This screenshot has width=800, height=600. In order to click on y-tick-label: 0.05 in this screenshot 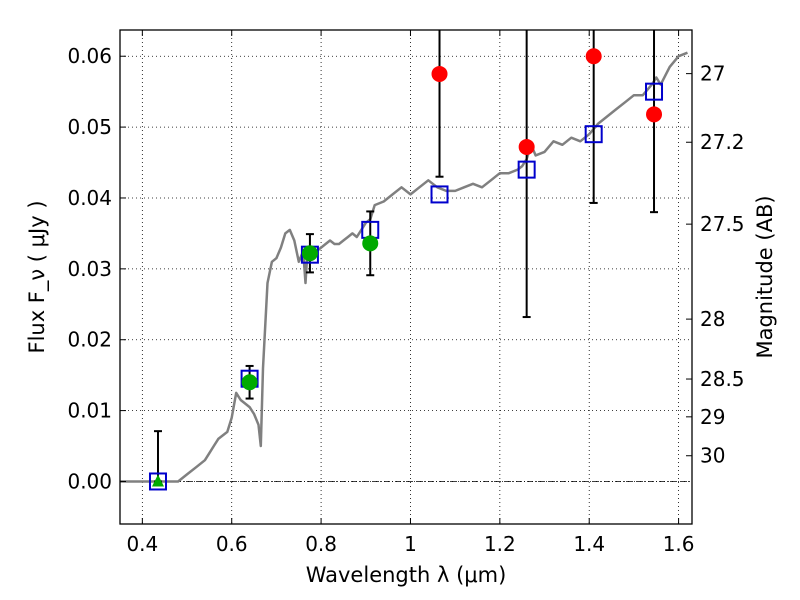, I will do `click(89, 127)`.